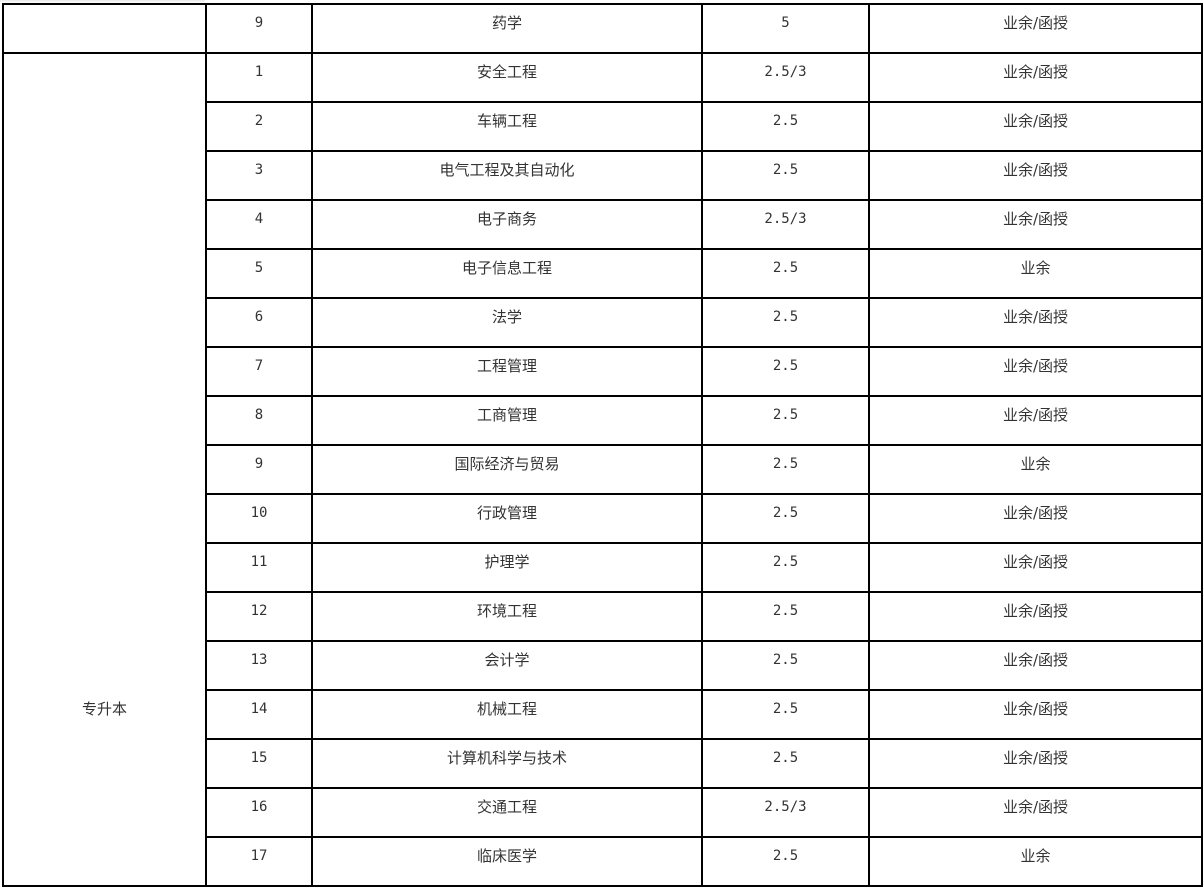 The image size is (1204, 887). I want to click on major-cell: 行政管理, so click(507, 518).